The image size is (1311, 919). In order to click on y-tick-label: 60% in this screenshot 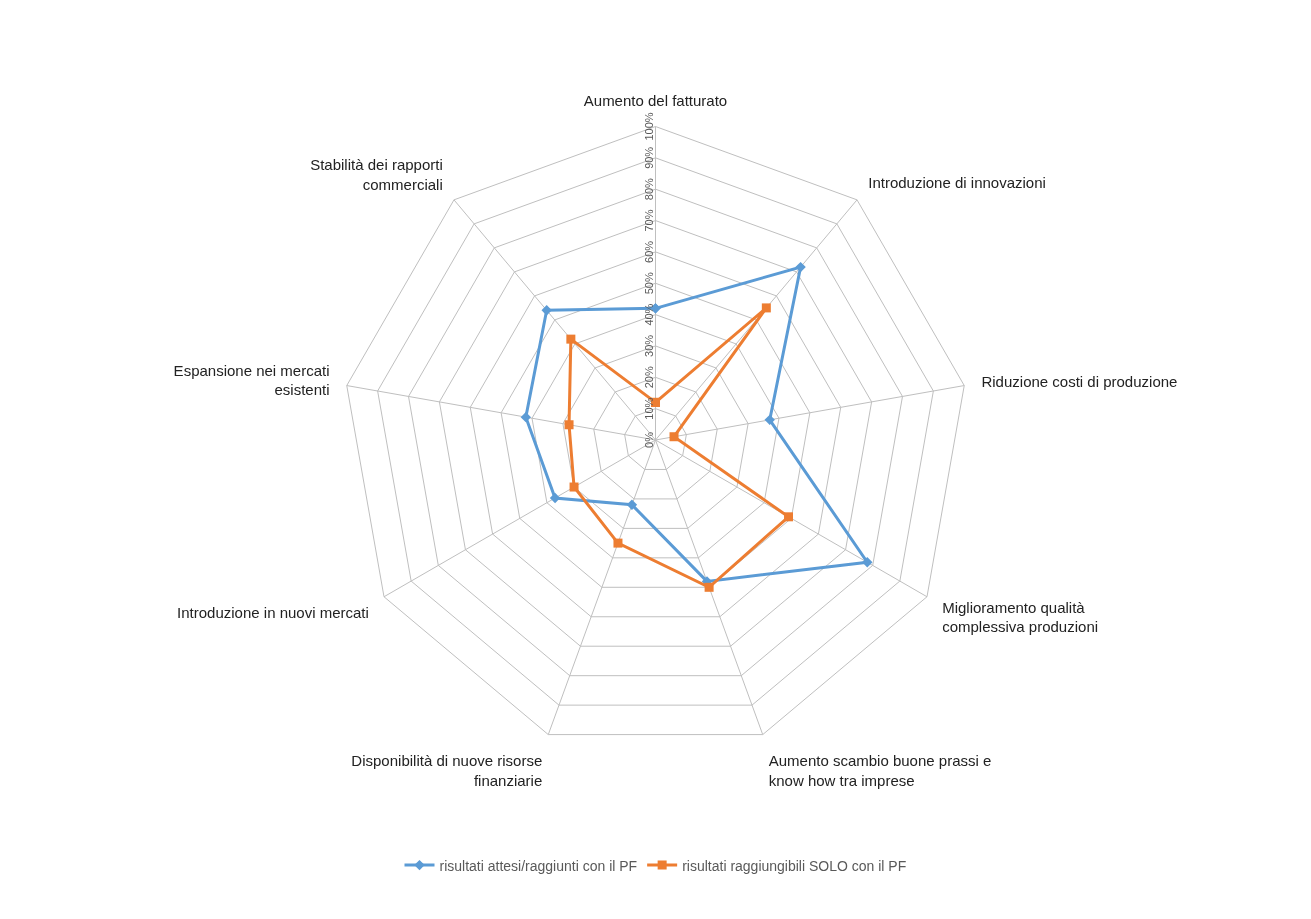, I will do `click(648, 251)`.